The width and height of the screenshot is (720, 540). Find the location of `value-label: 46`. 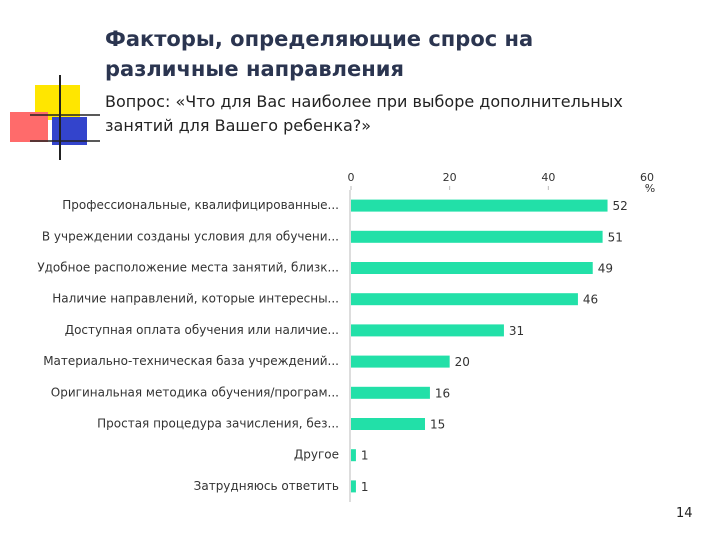

value-label: 46 is located at coordinates (590, 300).